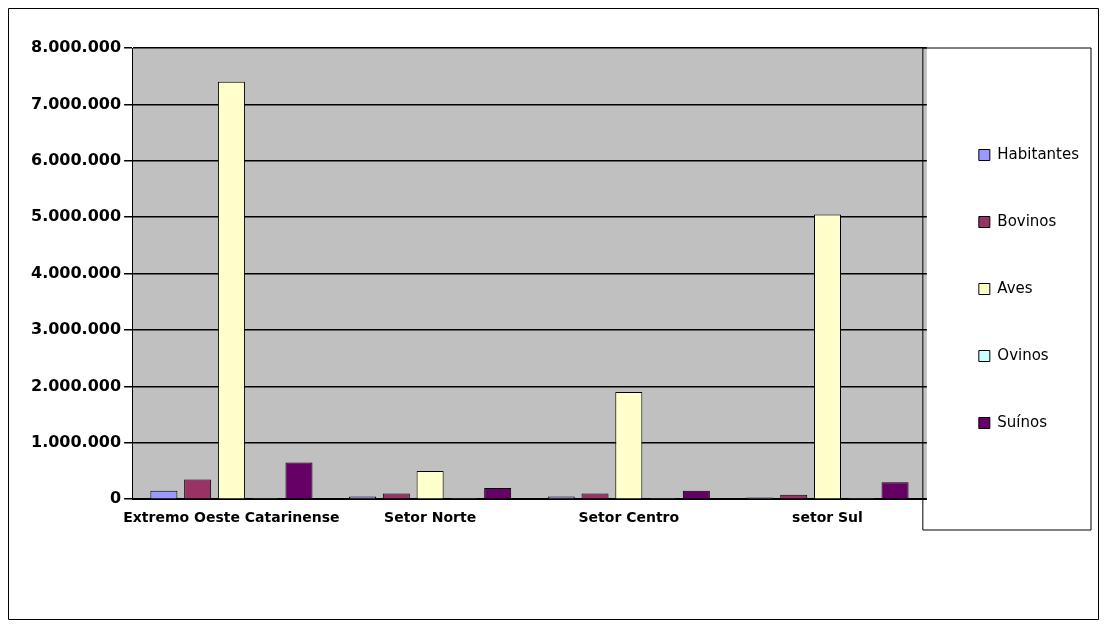  What do you see at coordinates (1038, 153) in the screenshot?
I see `legend-label: Habitantes` at bounding box center [1038, 153].